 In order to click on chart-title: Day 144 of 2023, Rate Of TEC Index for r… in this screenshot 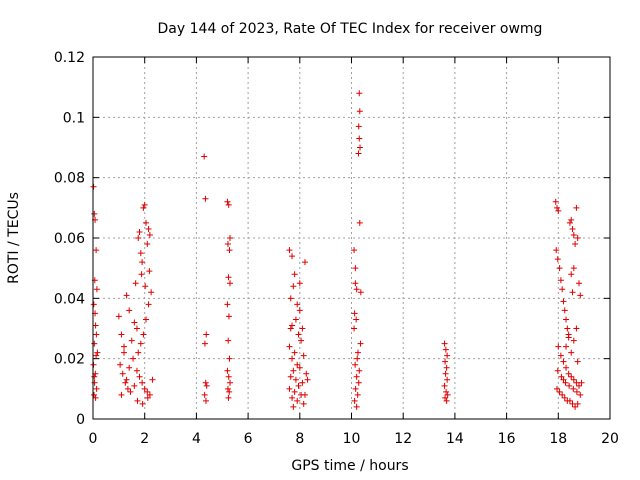, I will do `click(350, 29)`.